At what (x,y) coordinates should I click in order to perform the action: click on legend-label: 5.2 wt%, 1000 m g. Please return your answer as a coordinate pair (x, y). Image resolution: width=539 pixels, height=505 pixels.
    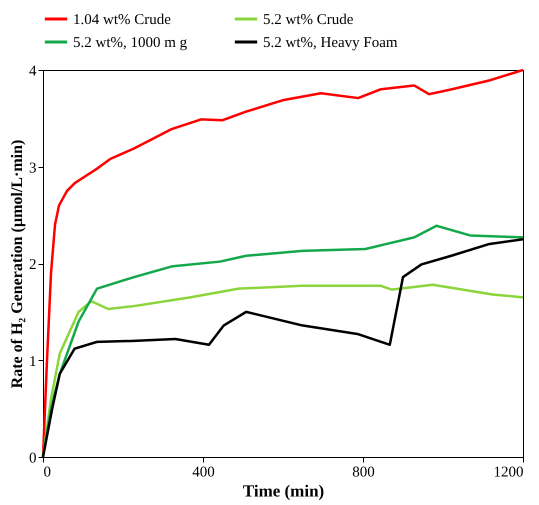
    Looking at the image, I should click on (130, 43).